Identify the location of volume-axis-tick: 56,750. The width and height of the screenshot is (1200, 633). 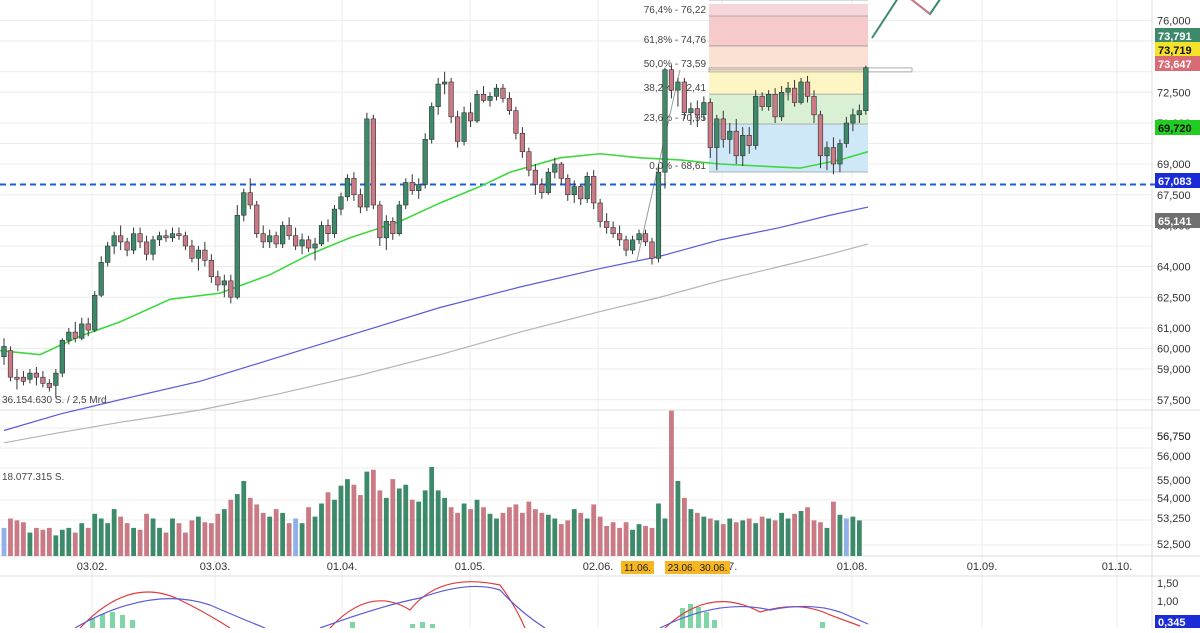
(1174, 437).